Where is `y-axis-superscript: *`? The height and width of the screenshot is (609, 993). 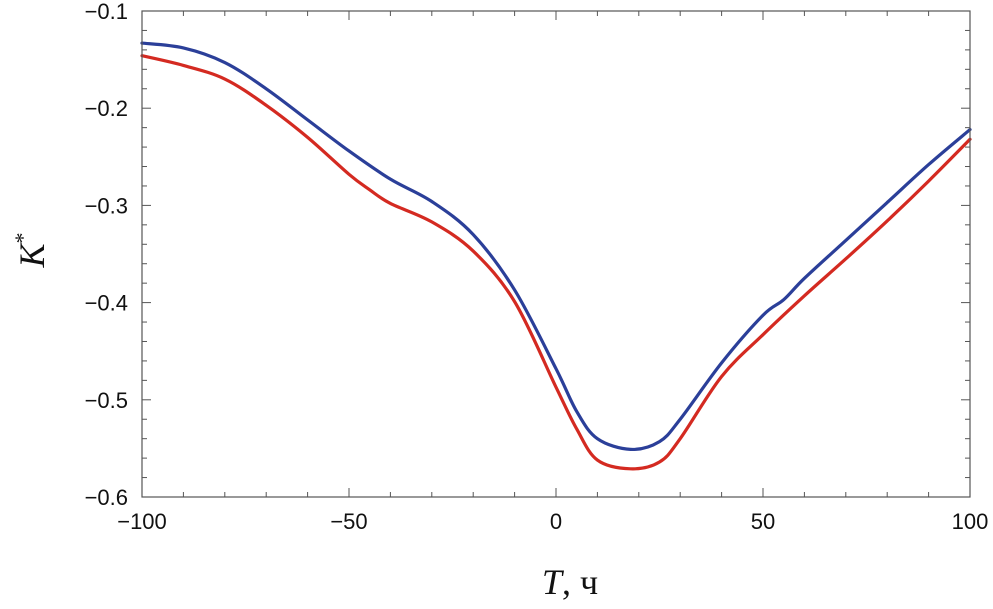
y-axis-superscript: * is located at coordinates (22, 237).